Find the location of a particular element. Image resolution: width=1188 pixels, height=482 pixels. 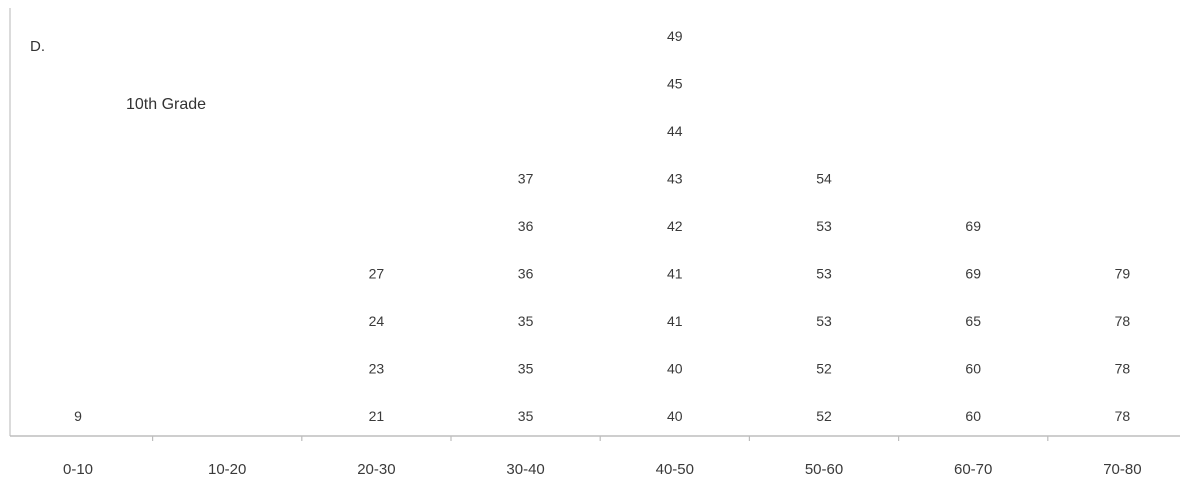

data-value: 9 is located at coordinates (78, 416).